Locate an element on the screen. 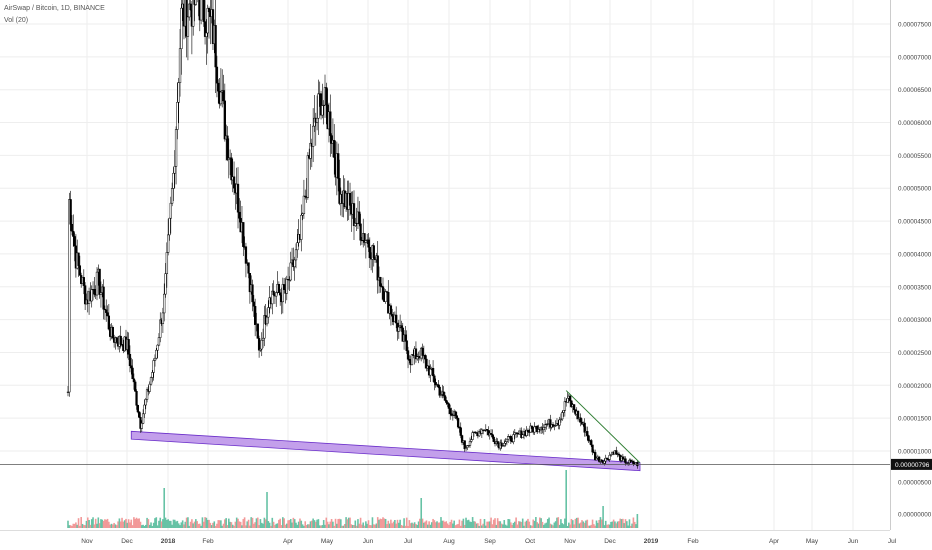 This screenshot has height=550, width=932. volume-spike is located at coordinates (603, 517).